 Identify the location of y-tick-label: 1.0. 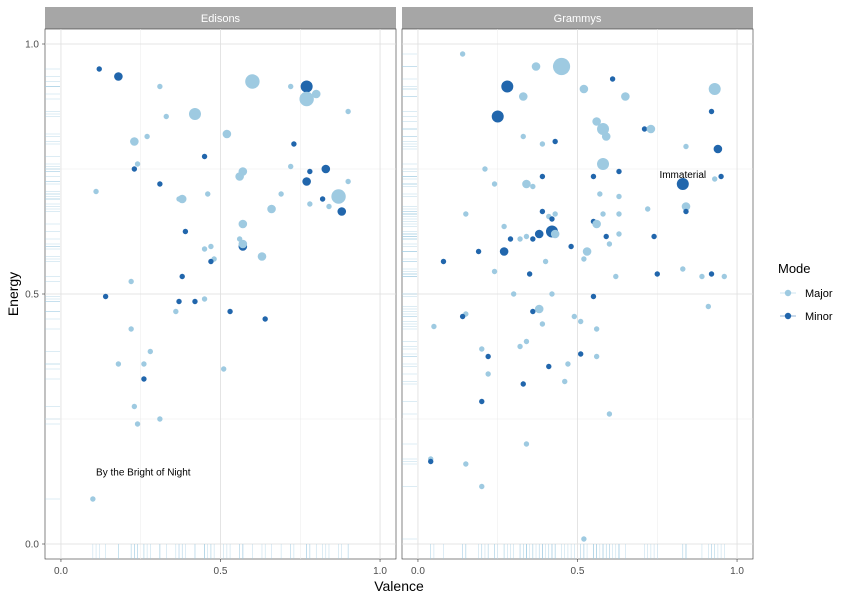
(32, 45).